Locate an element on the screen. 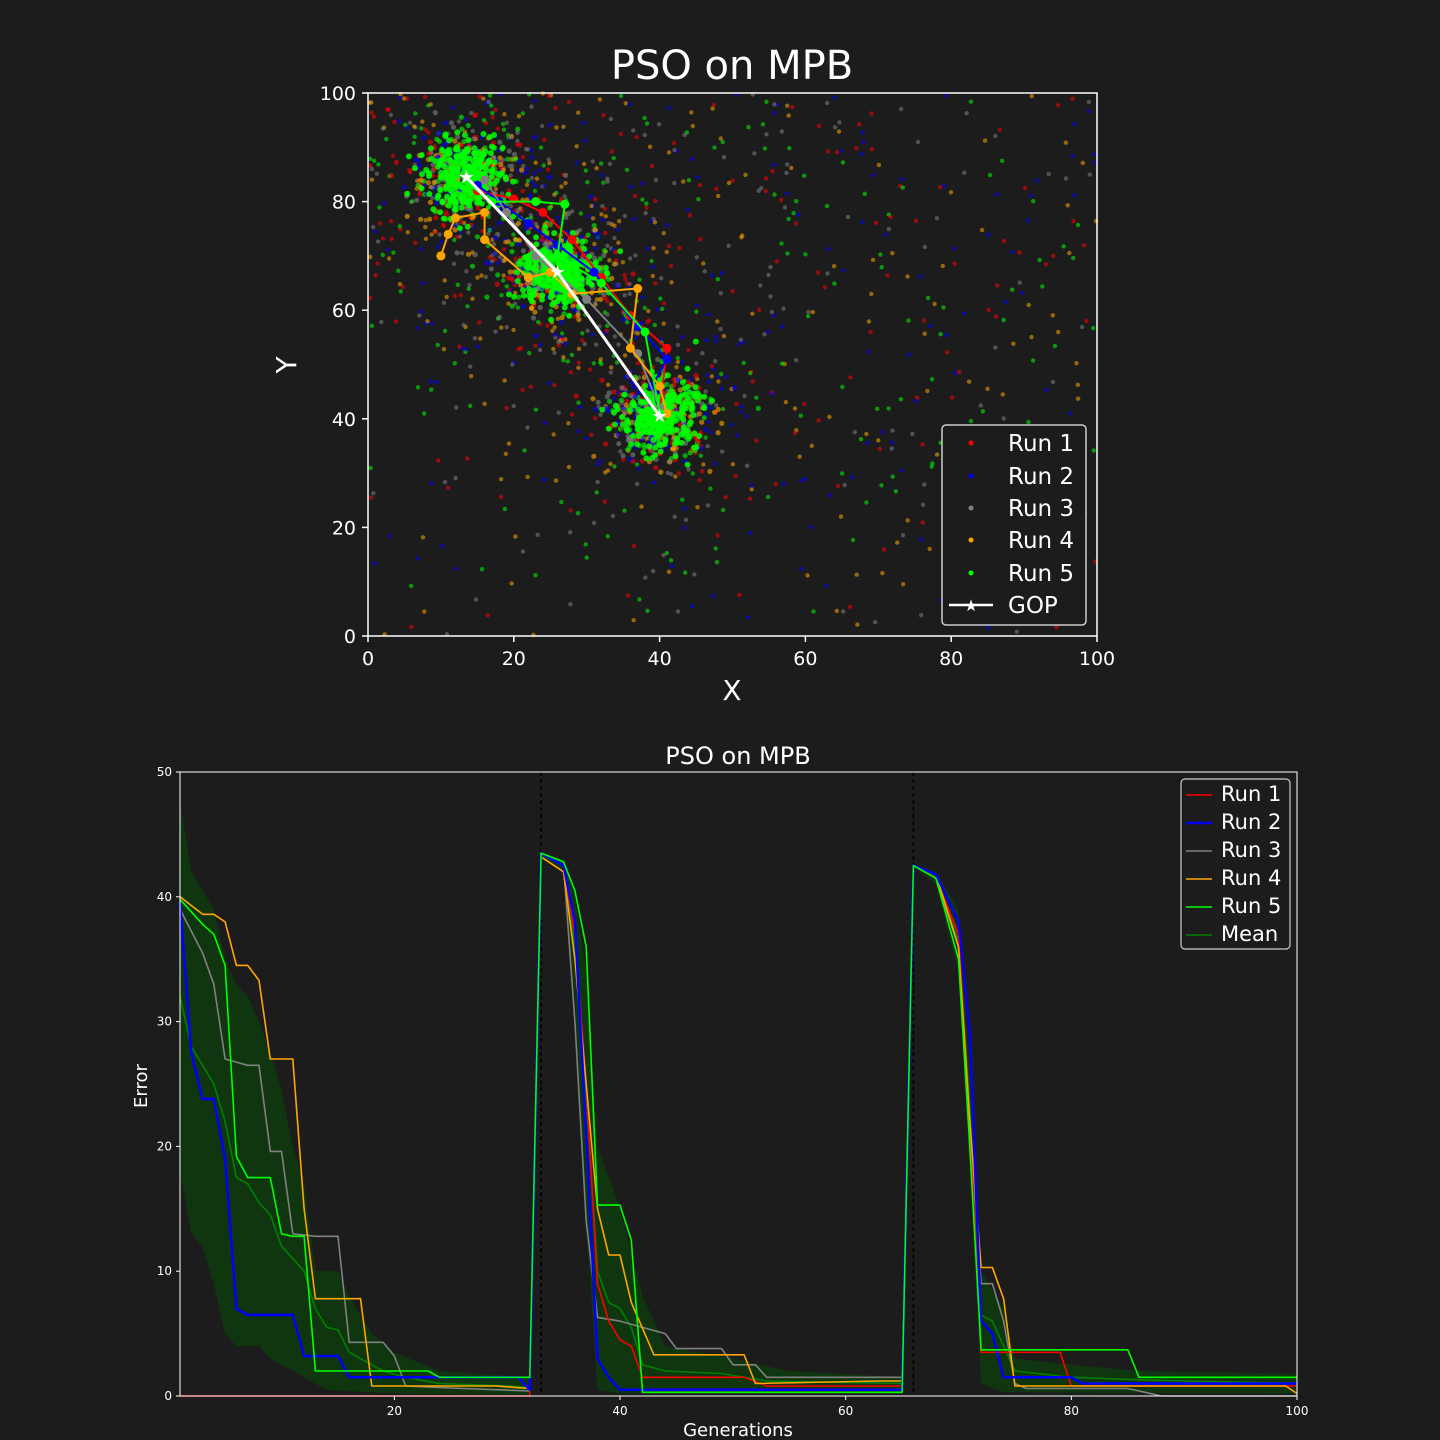 This screenshot has height=1440, width=1440. scatter-y-tick-label: 40 is located at coordinates (344, 420).